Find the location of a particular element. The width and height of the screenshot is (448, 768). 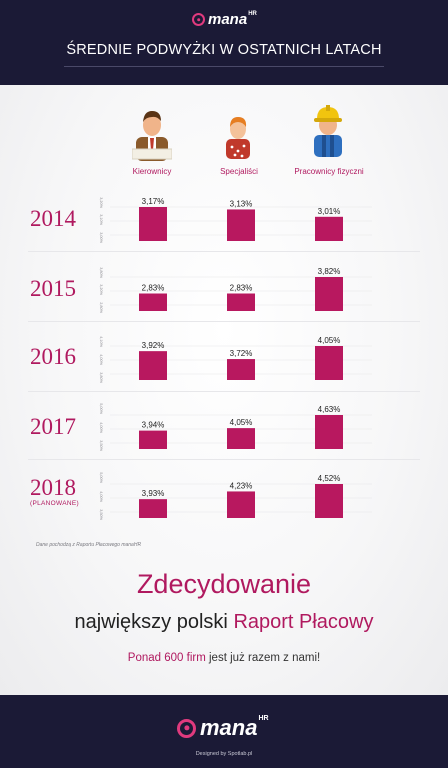

year-label-2017: 2017 is located at coordinates (53, 426).